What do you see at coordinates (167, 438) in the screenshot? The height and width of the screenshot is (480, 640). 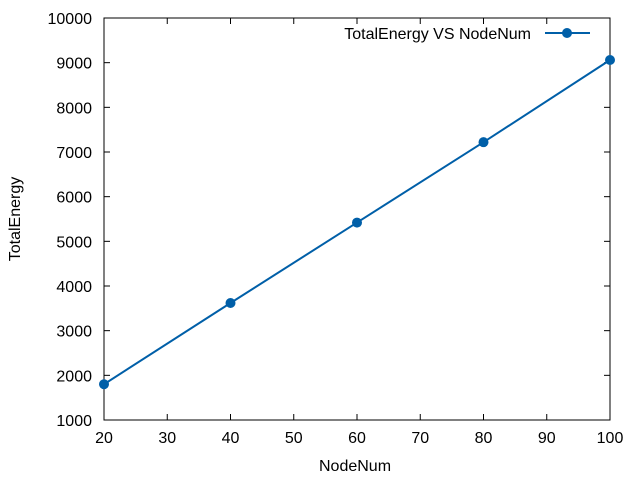 I see `x-tick-label: 30` at bounding box center [167, 438].